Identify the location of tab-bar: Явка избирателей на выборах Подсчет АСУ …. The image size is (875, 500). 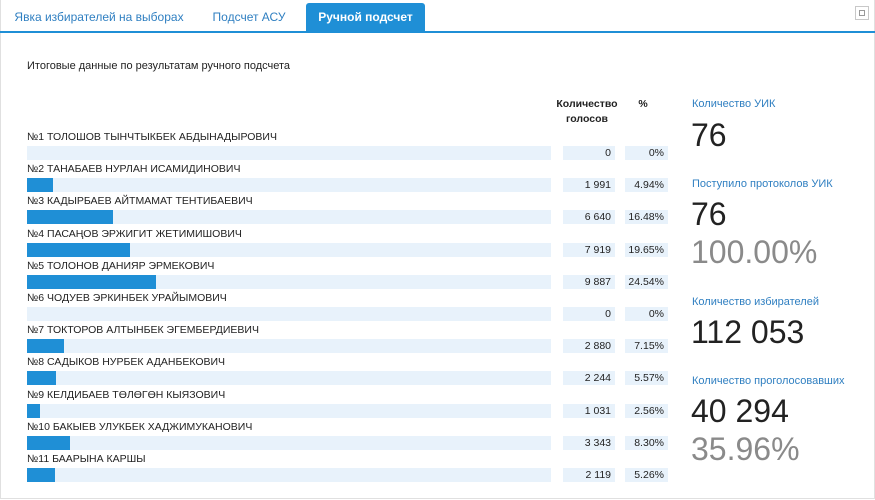
(437, 16).